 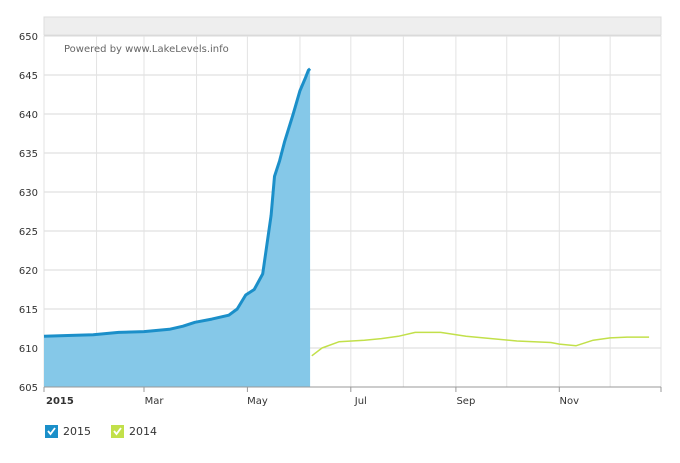 I want to click on x-tick-label: 2015, so click(x=60, y=401).